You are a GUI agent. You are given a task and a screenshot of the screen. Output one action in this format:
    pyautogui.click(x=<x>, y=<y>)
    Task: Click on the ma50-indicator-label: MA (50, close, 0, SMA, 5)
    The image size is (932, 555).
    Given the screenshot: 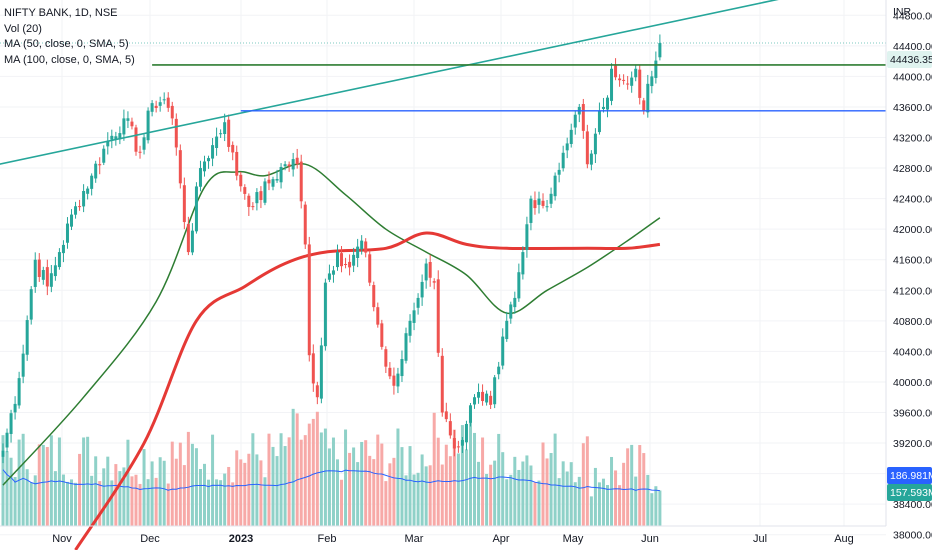 What is the action you would take?
    pyautogui.click(x=66, y=44)
    